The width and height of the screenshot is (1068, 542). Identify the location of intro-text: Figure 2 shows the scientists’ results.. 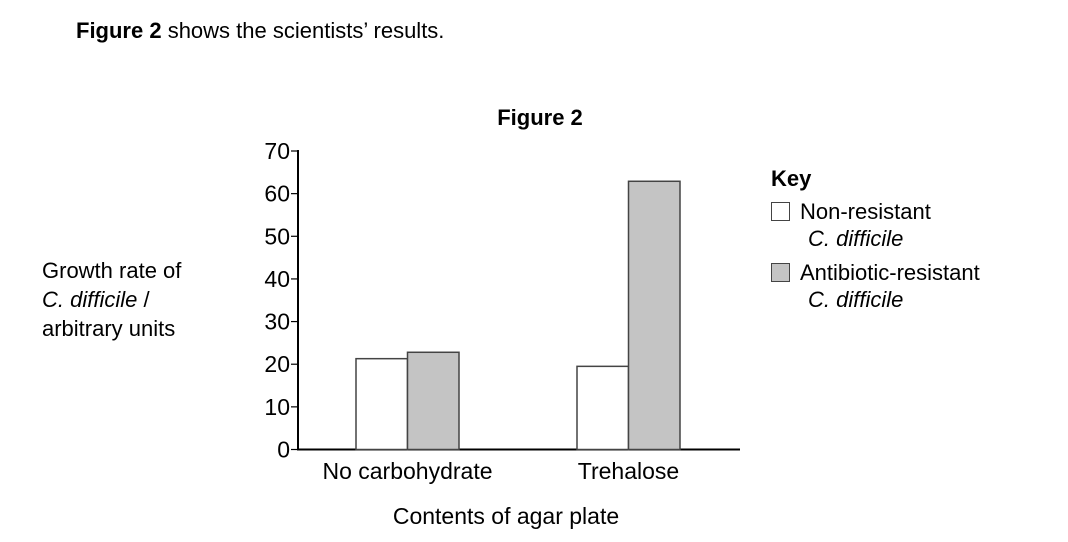
(260, 31).